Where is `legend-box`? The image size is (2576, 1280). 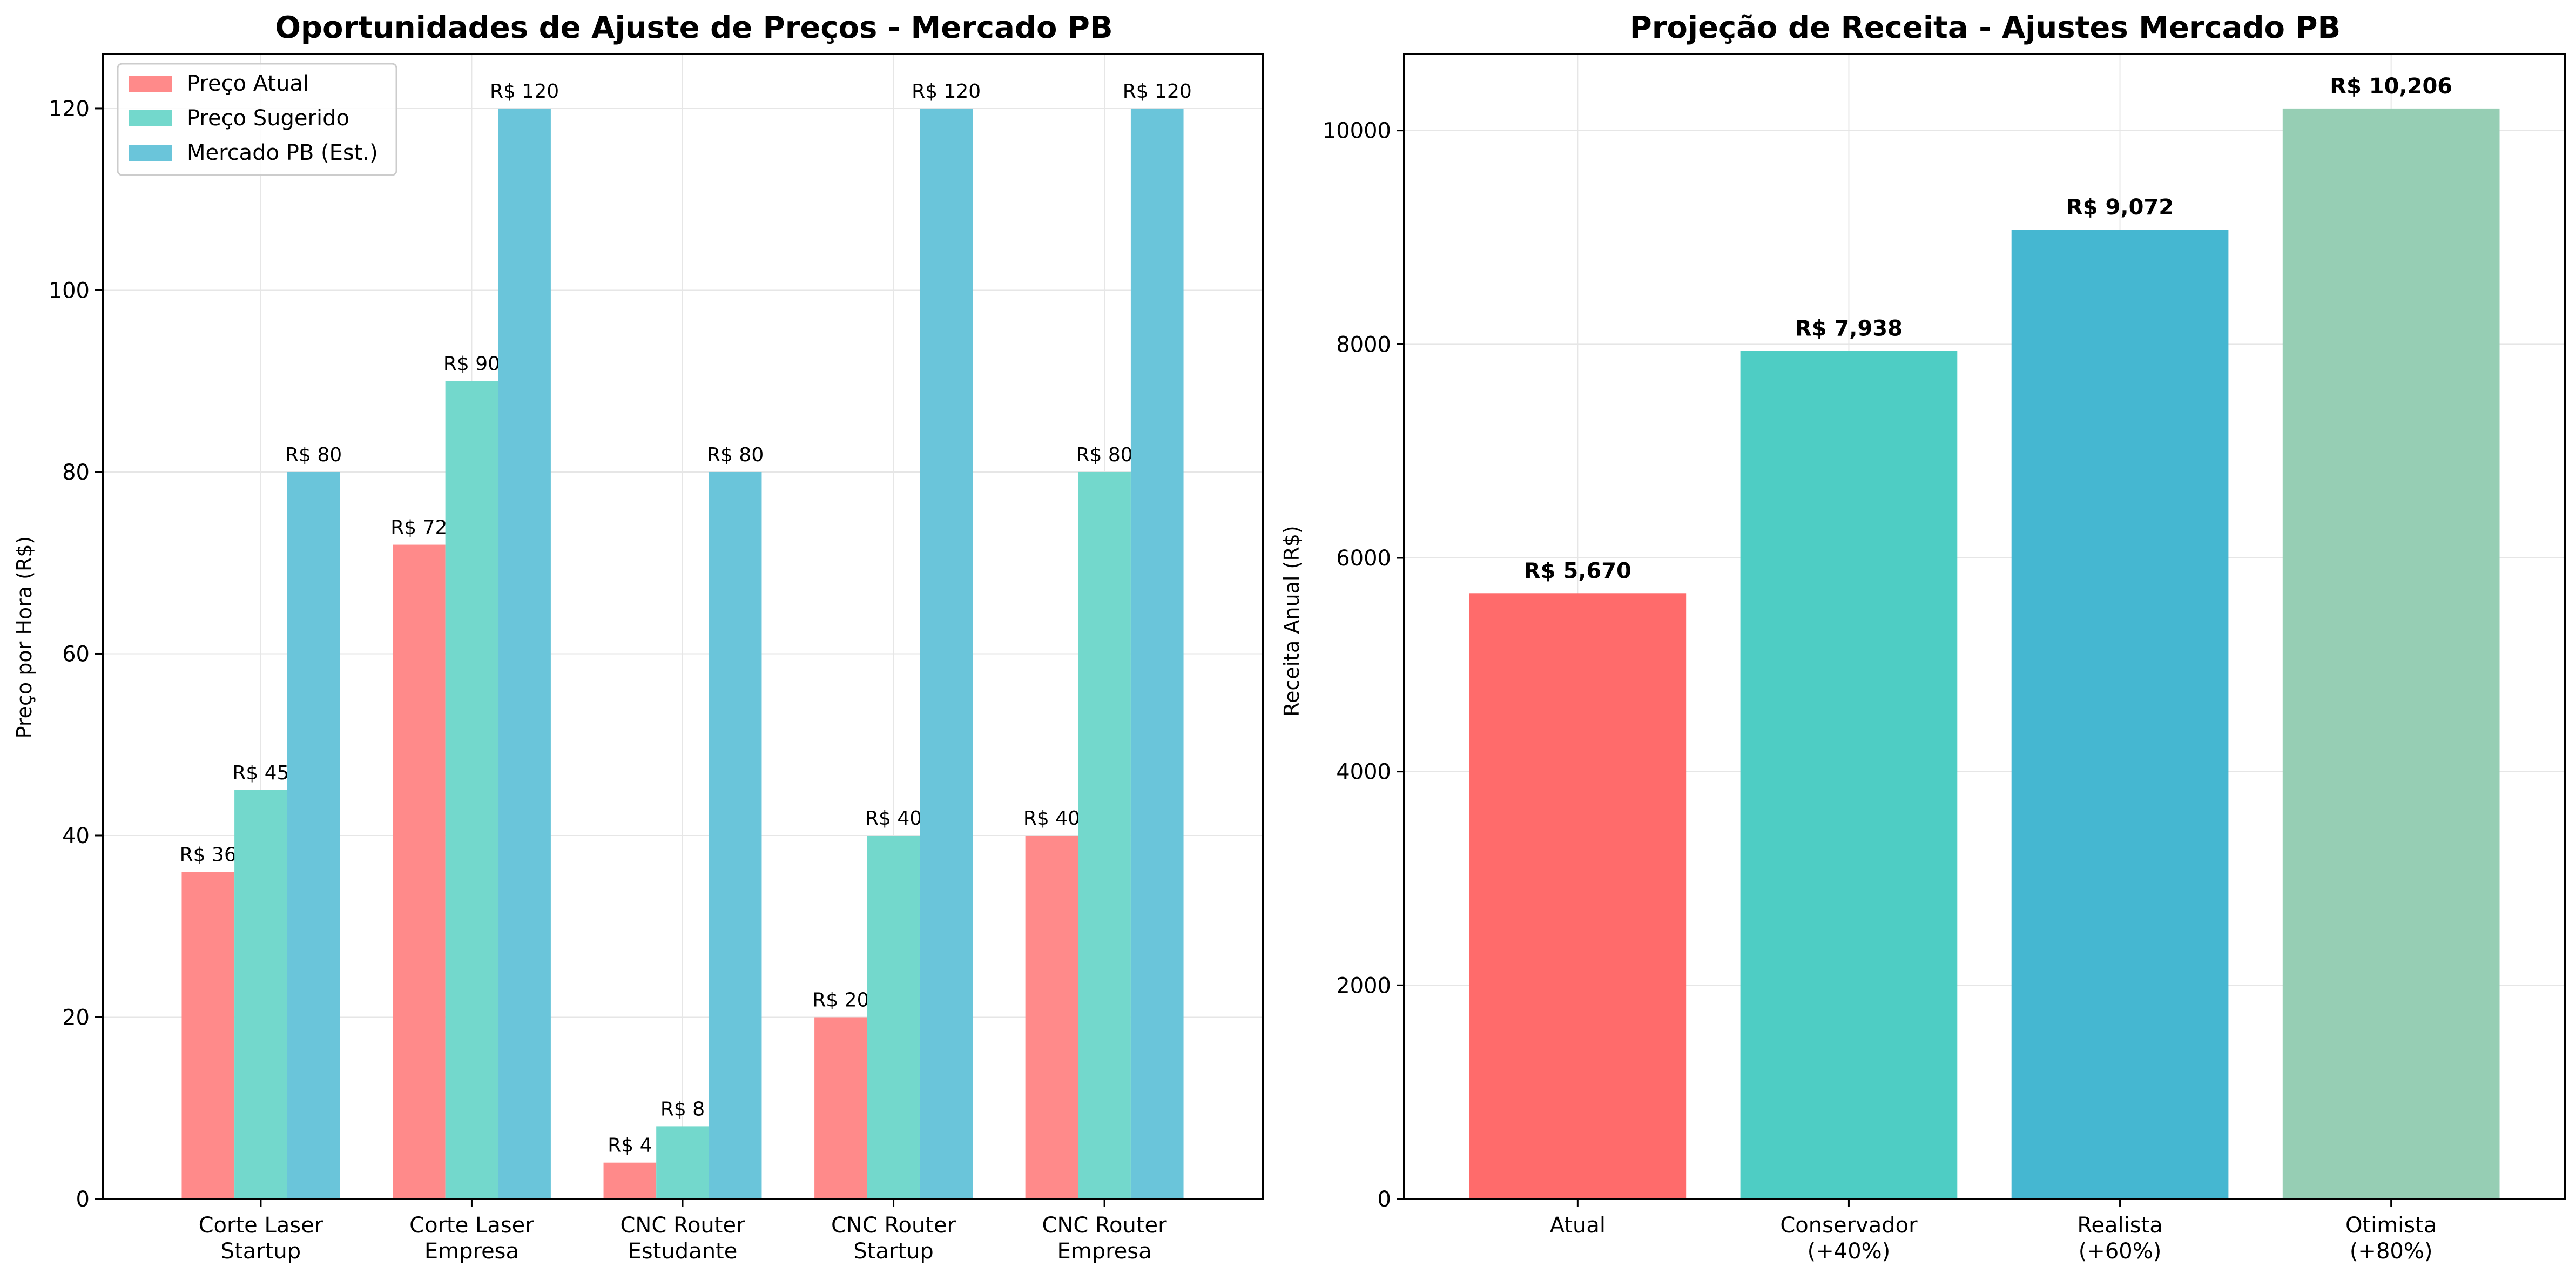
legend-box is located at coordinates (257, 119).